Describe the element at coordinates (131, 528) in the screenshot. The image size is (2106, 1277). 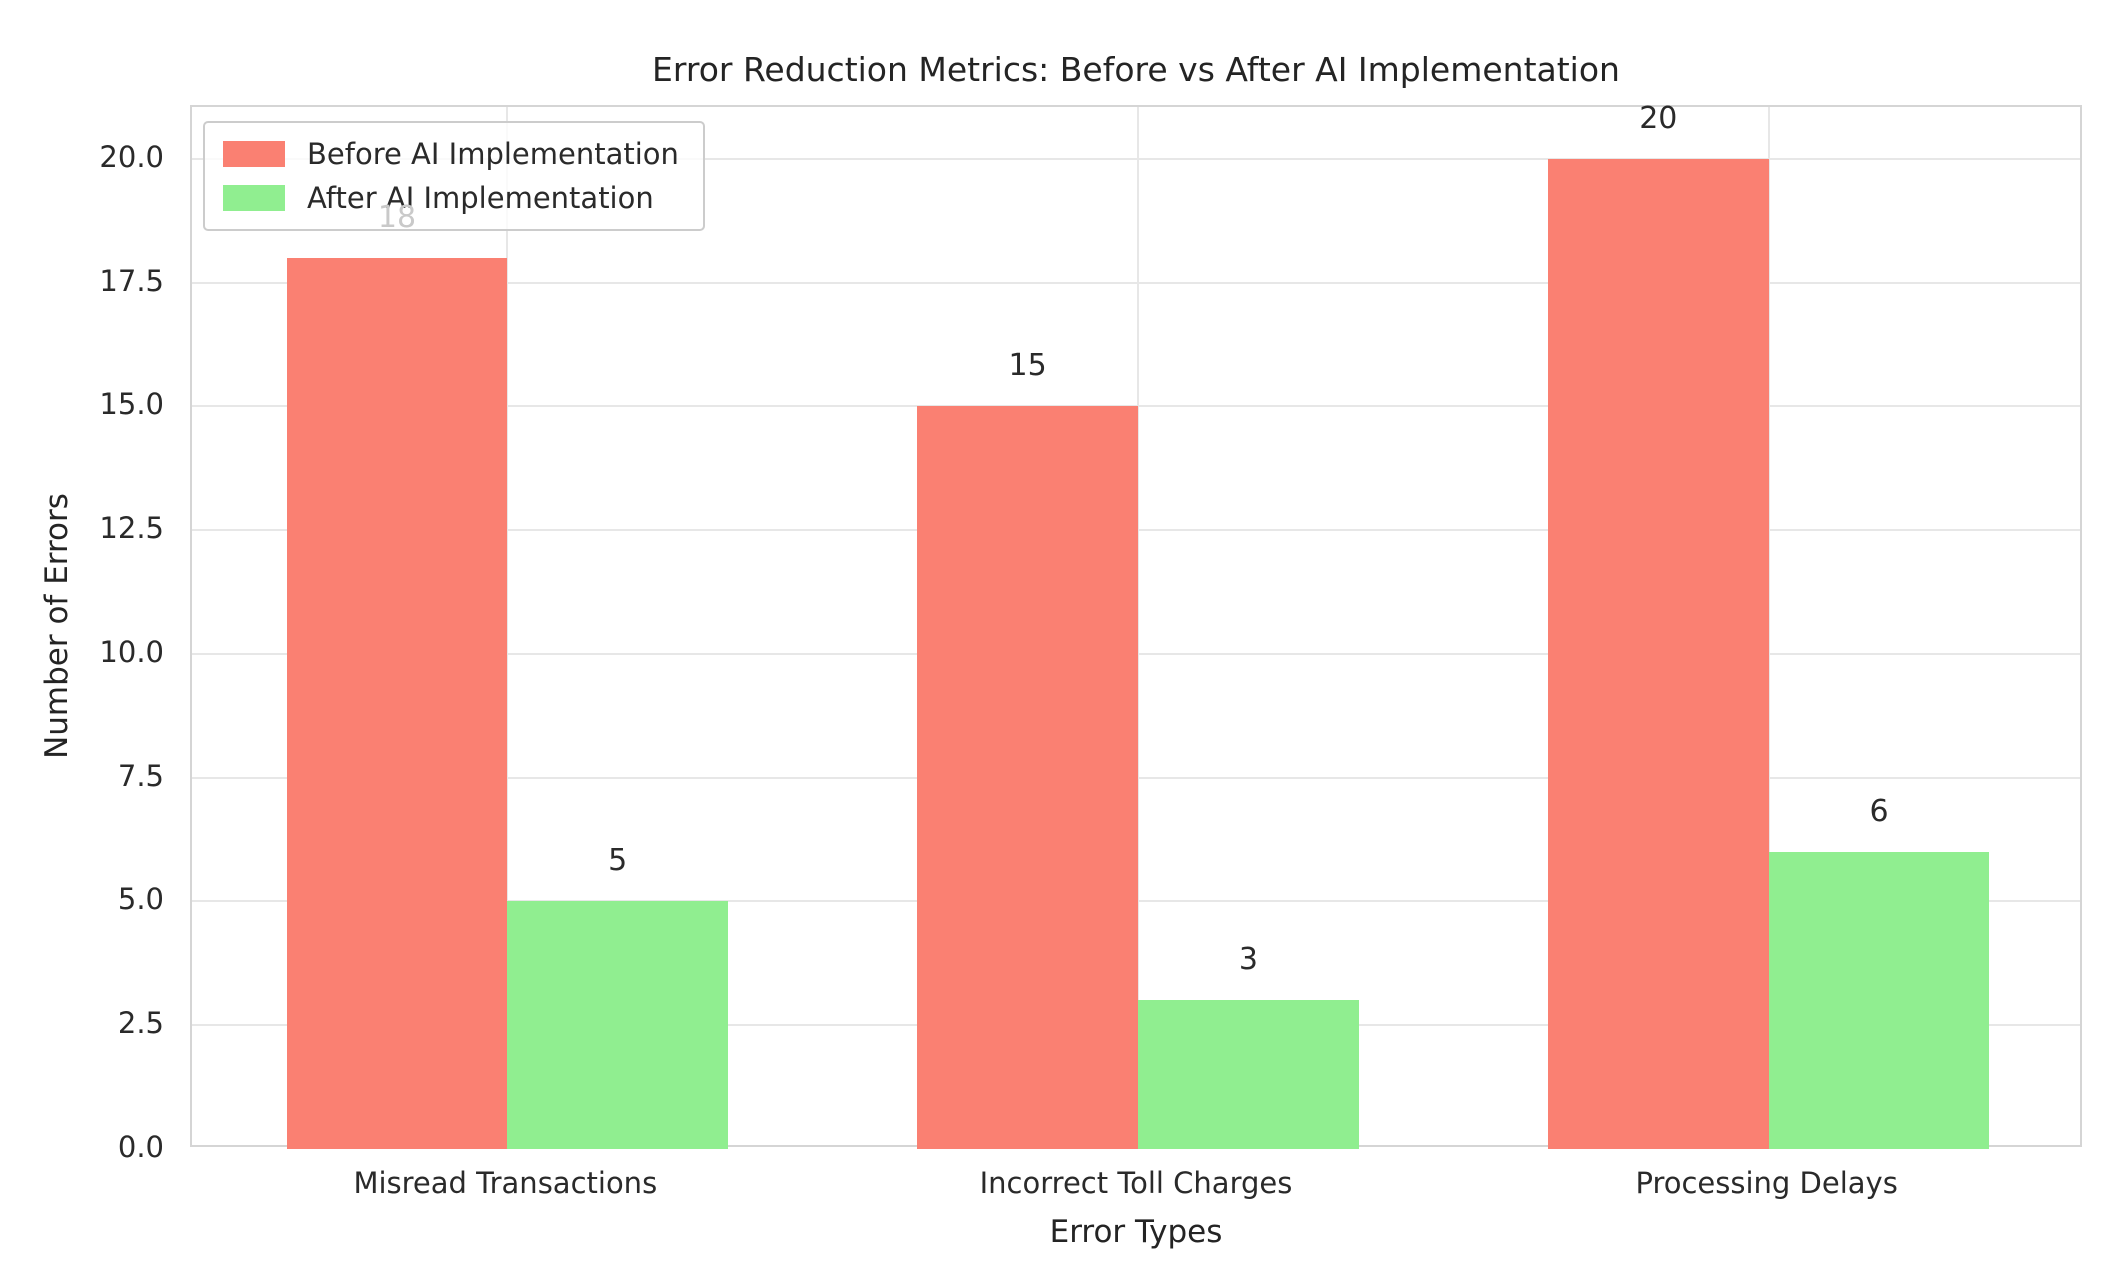
I see `y-tick-label: 12.5` at that location.